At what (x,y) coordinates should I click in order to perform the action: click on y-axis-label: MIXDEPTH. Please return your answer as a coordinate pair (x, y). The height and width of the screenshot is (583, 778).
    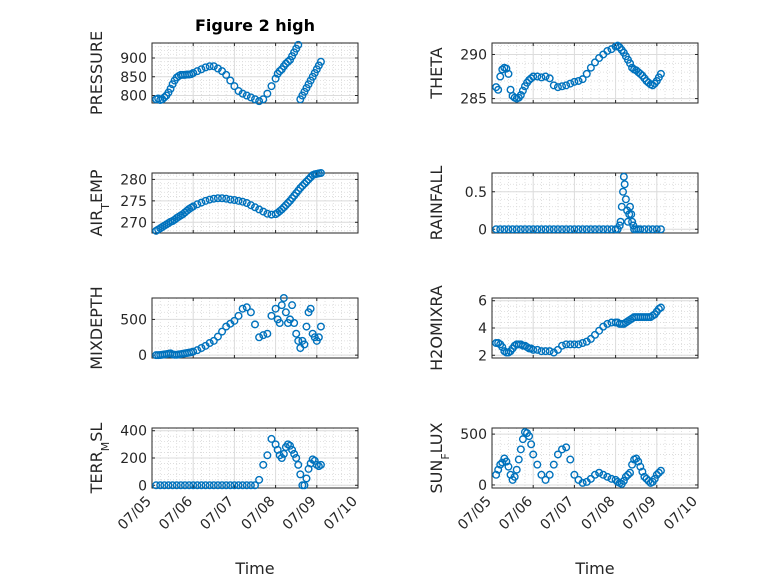
    Looking at the image, I should click on (96, 327).